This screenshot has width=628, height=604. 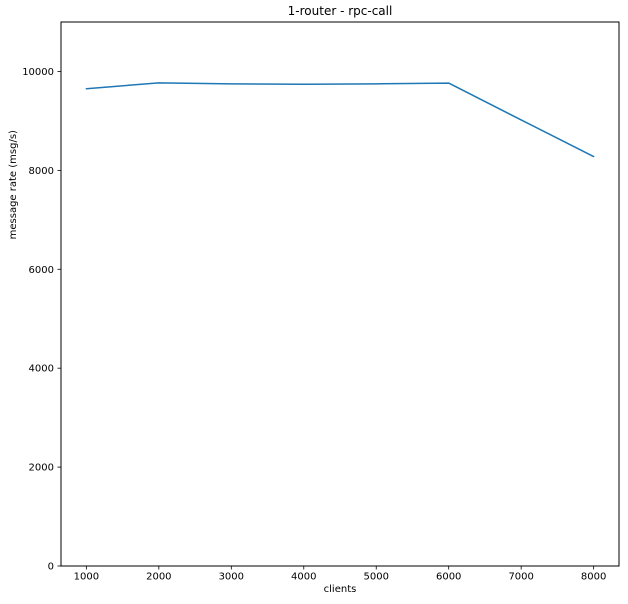 I want to click on chart-title: 1-router - rpc-call, so click(x=340, y=11).